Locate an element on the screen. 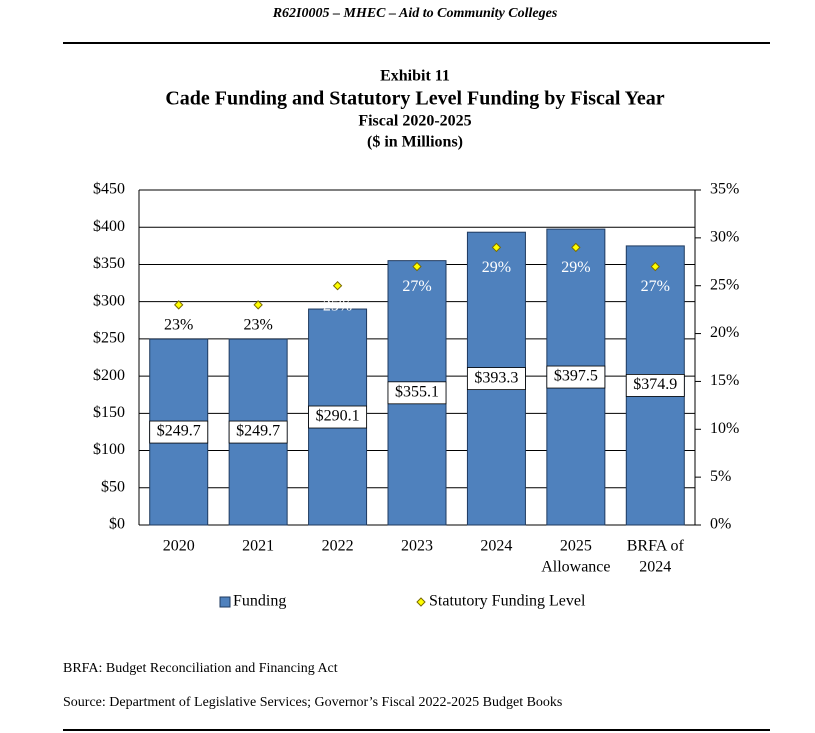 This screenshot has width=815, height=733. x-tick-label: 2021 is located at coordinates (258, 546).